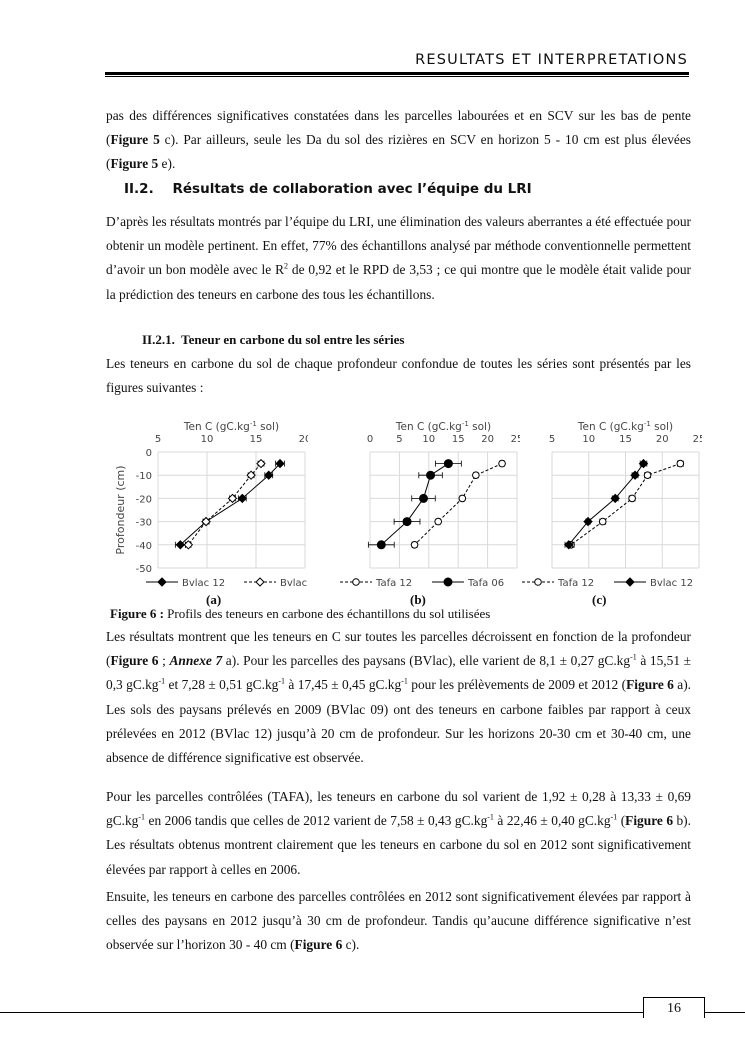  Describe the element at coordinates (399, 673) in the screenshot. I see `text-run: à 15,51 ± 0,3 gC.kg` at that location.